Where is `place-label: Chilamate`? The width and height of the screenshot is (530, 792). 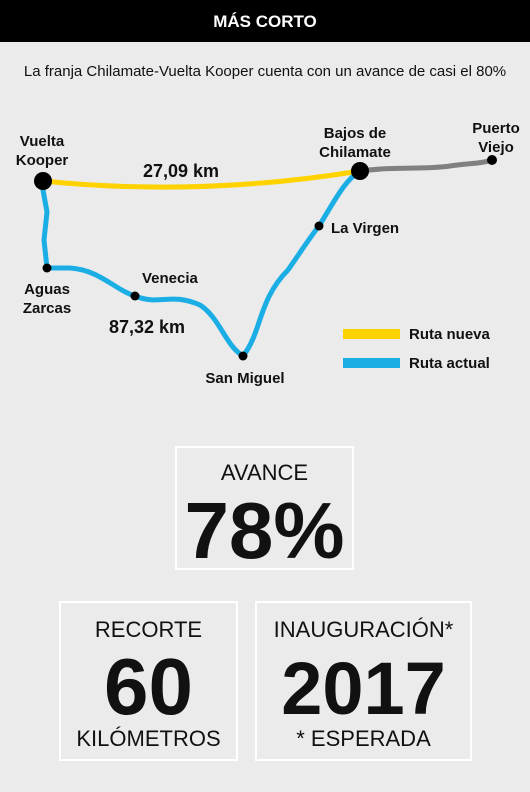
place-label: Chilamate is located at coordinates (355, 152).